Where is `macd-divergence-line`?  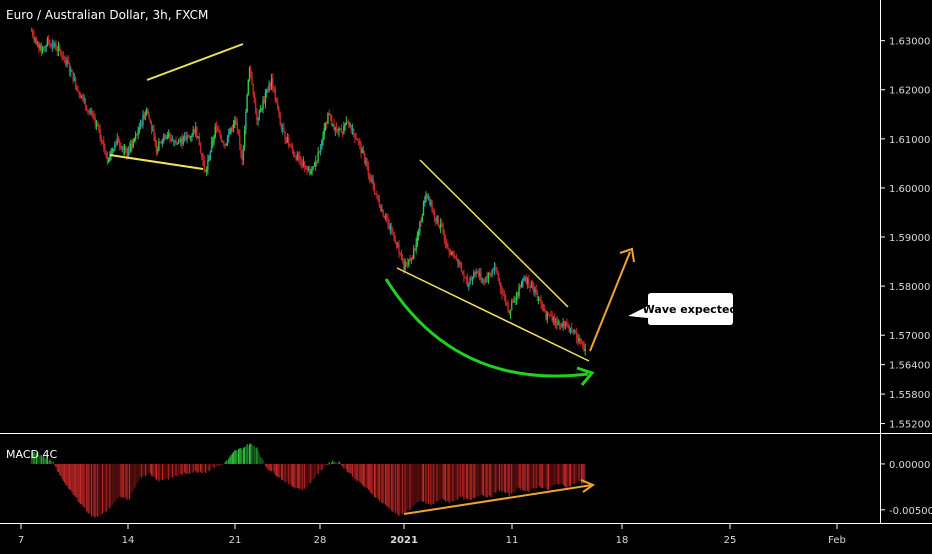
macd-divergence-line is located at coordinates (498, 499).